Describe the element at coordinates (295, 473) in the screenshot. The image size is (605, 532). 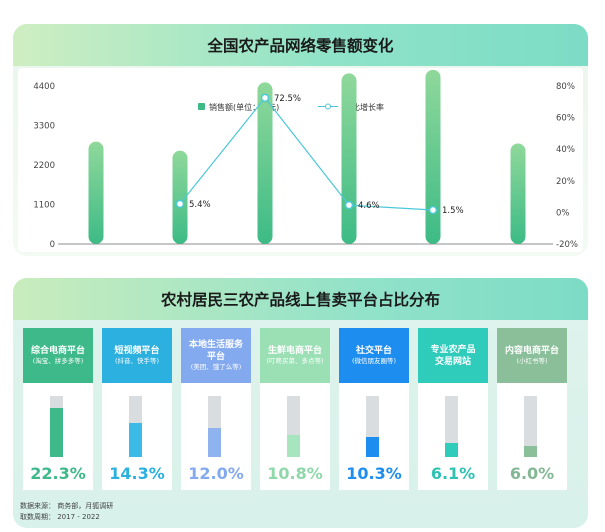
I see `share-value: 10.8%` at that location.